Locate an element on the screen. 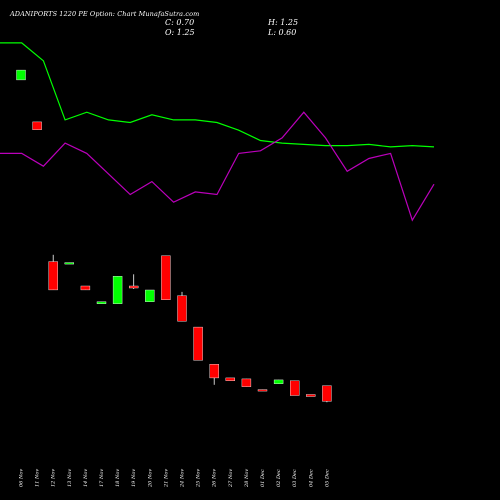  open-value: O: 1.25 is located at coordinates (180, 32).